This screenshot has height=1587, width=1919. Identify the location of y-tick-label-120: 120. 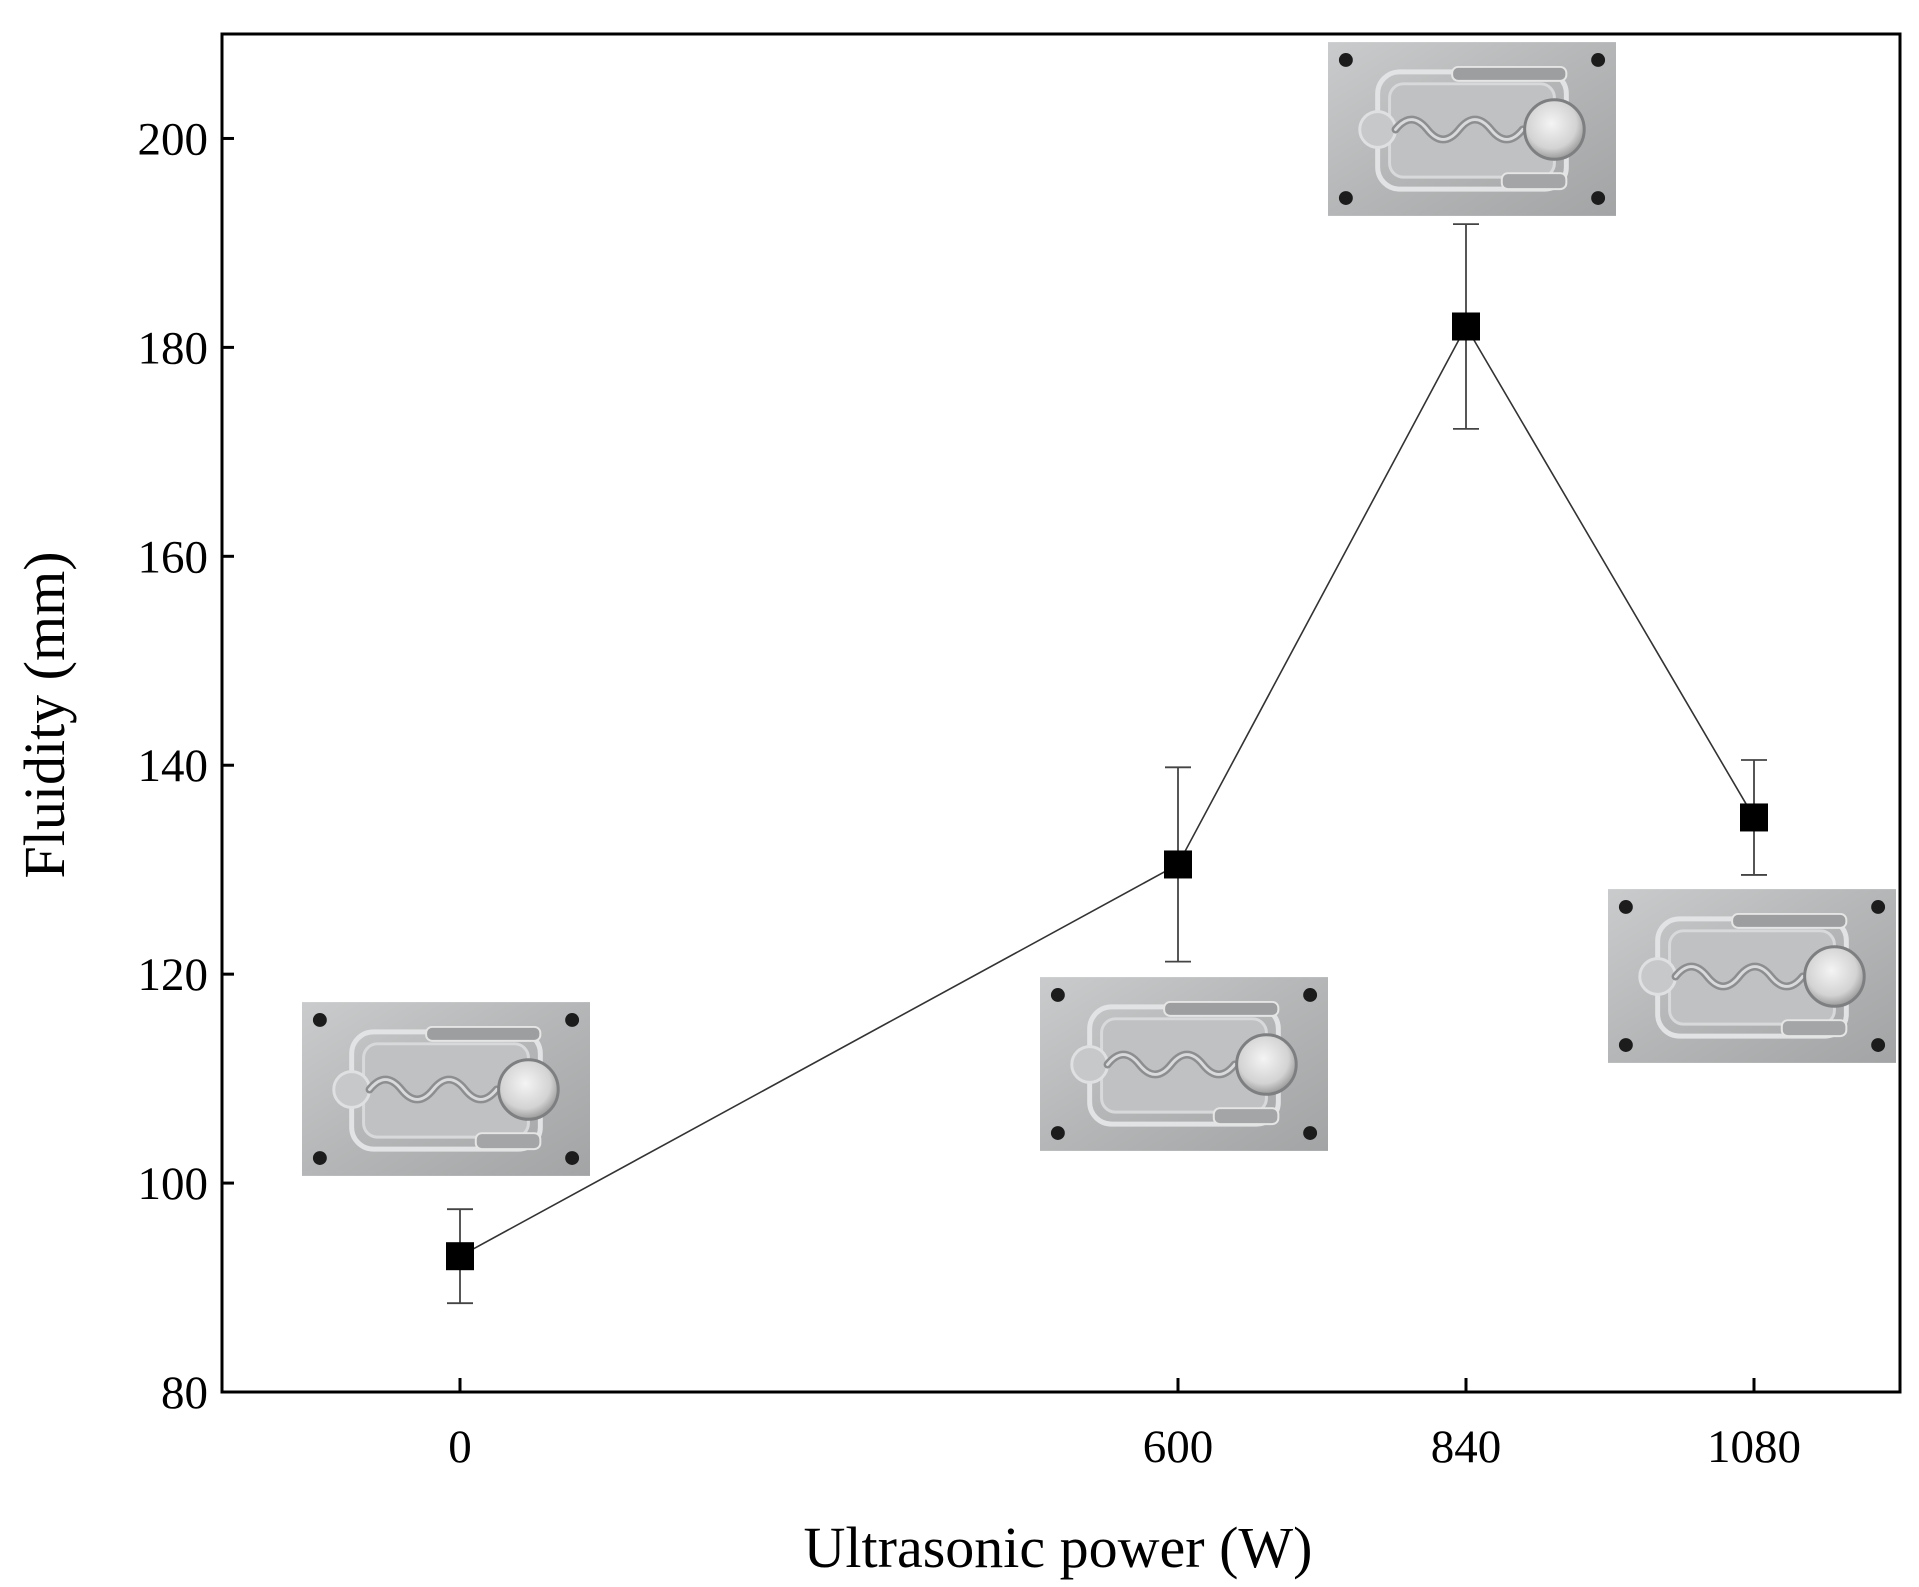
(173, 975).